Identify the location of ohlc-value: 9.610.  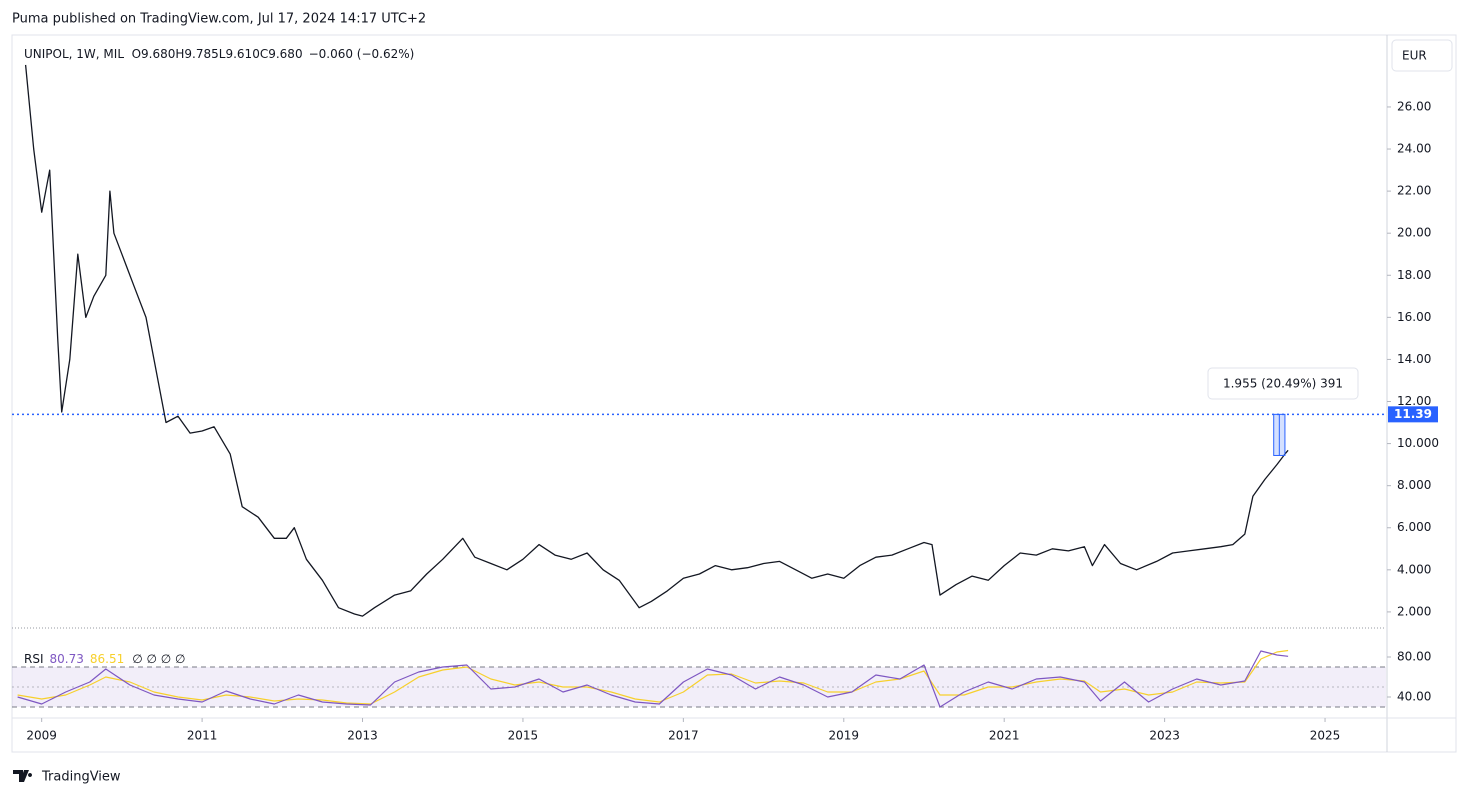
(242, 54).